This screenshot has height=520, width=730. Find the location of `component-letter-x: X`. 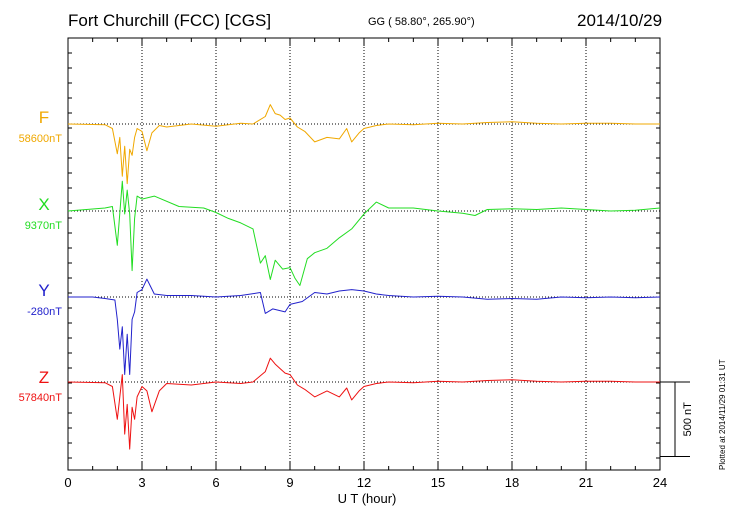

component-letter-x: X is located at coordinates (43, 204).